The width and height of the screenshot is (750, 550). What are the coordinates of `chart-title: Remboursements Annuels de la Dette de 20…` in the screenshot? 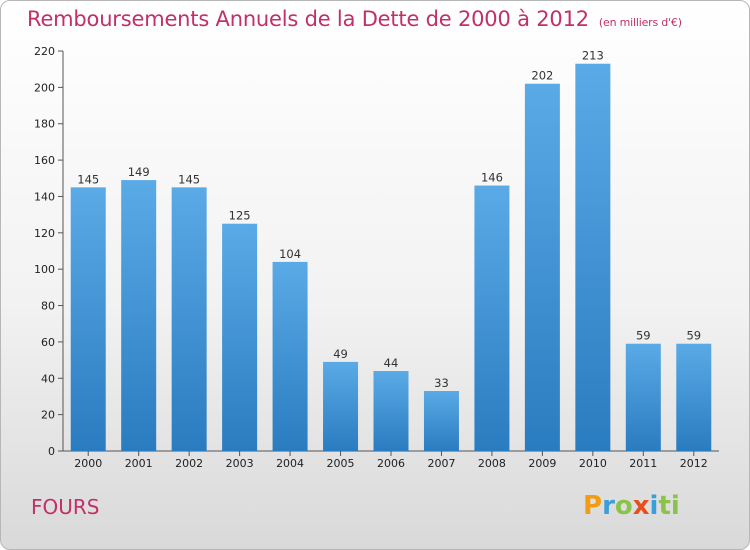 It's located at (354, 19).